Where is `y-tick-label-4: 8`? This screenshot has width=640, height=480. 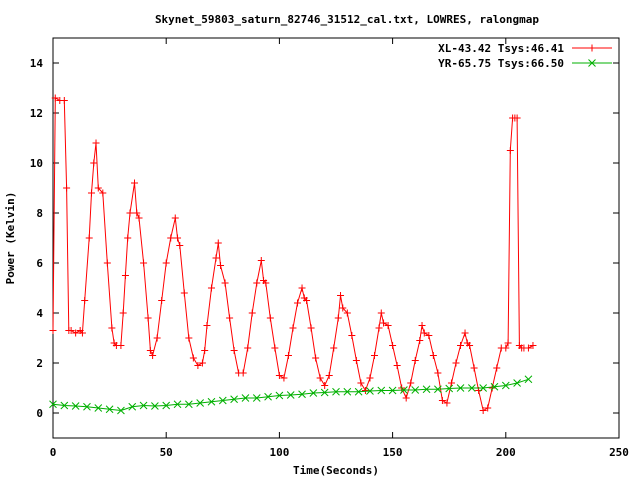
y-tick-label-4: 8 is located at coordinates (39, 213).